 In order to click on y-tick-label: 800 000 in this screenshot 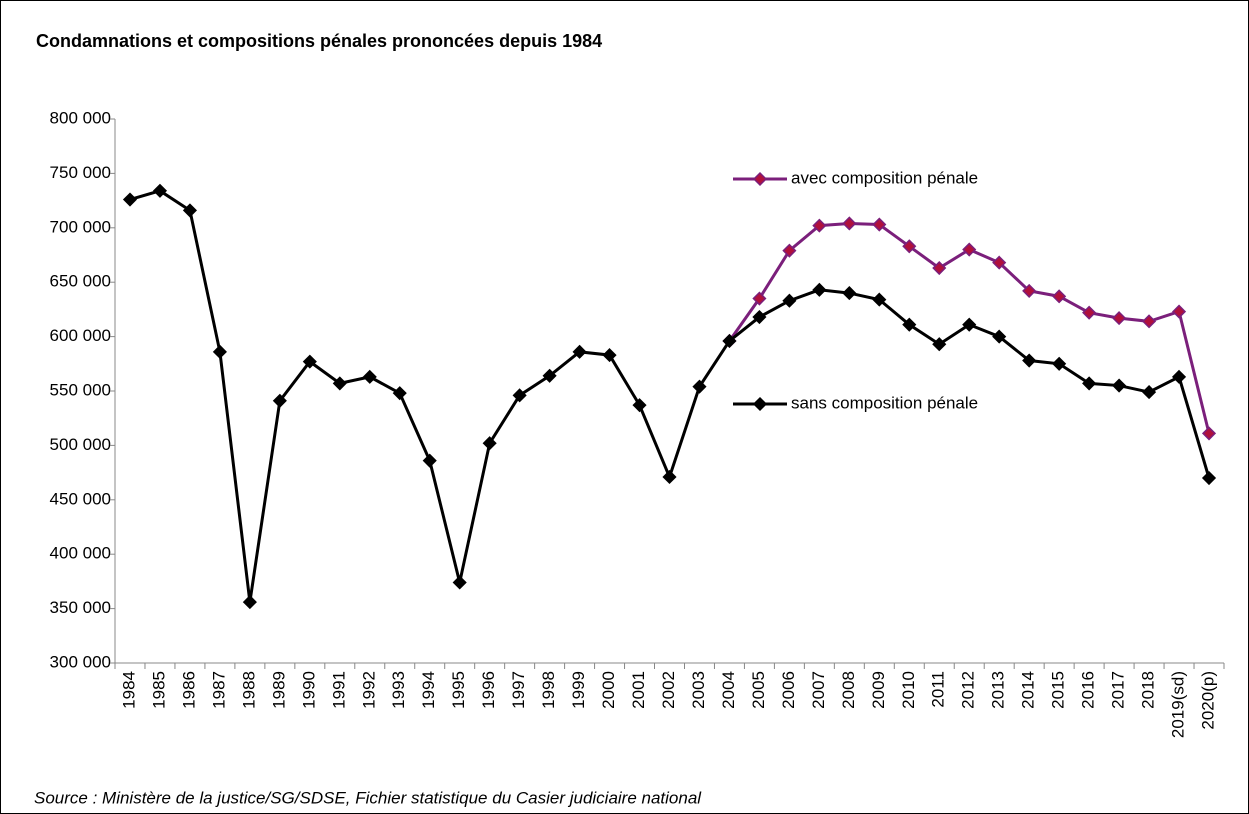, I will do `click(80, 117)`.